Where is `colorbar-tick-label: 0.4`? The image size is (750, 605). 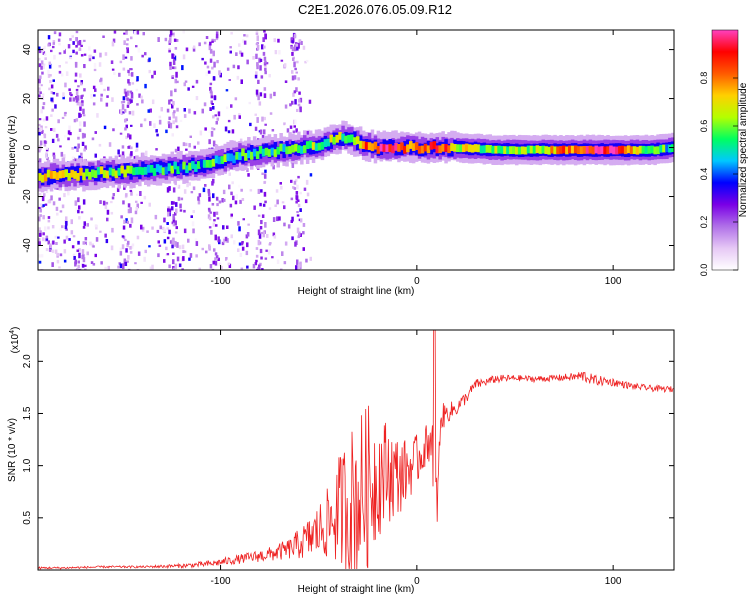
colorbar-tick-label: 0.4 is located at coordinates (704, 174).